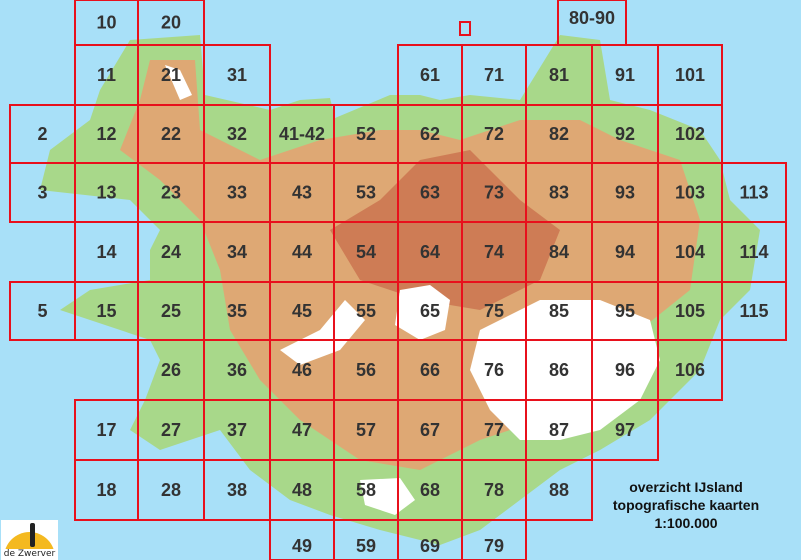 The image size is (801, 560). I want to click on map-sheet-label: 105, so click(690, 311).